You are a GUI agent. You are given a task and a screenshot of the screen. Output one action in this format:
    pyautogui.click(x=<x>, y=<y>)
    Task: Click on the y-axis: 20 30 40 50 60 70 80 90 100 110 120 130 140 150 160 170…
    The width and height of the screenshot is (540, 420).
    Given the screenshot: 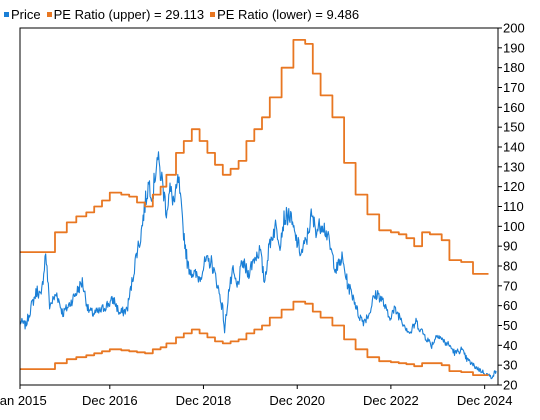 What is the action you would take?
    pyautogui.click(x=511, y=207)
    